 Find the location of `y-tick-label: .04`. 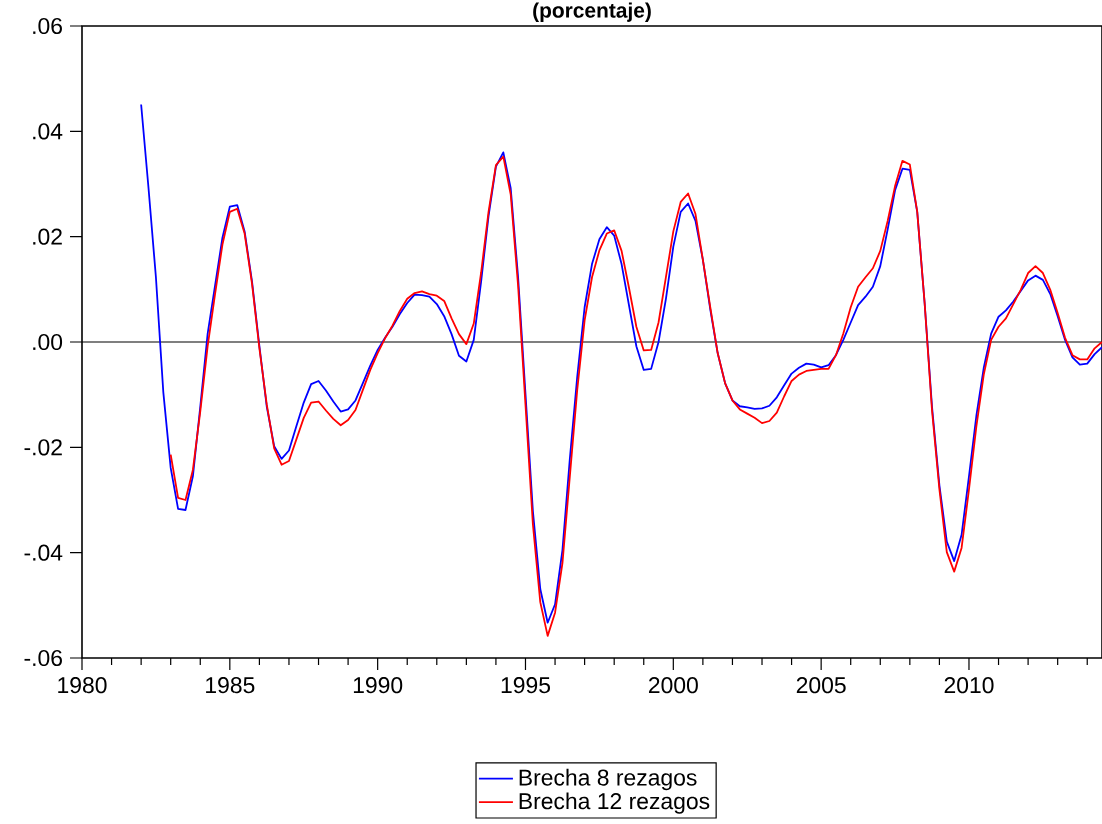

y-tick-label: .04 is located at coordinates (48, 131).